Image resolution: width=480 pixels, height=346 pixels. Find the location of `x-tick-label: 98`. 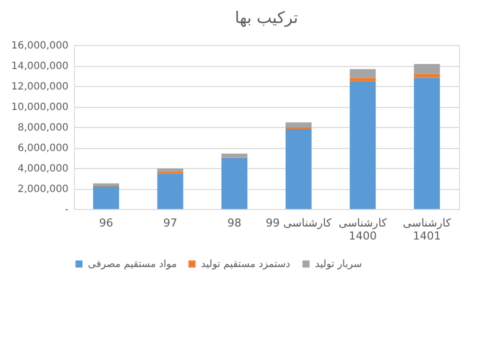

x-tick-label: 98 is located at coordinates (234, 223).